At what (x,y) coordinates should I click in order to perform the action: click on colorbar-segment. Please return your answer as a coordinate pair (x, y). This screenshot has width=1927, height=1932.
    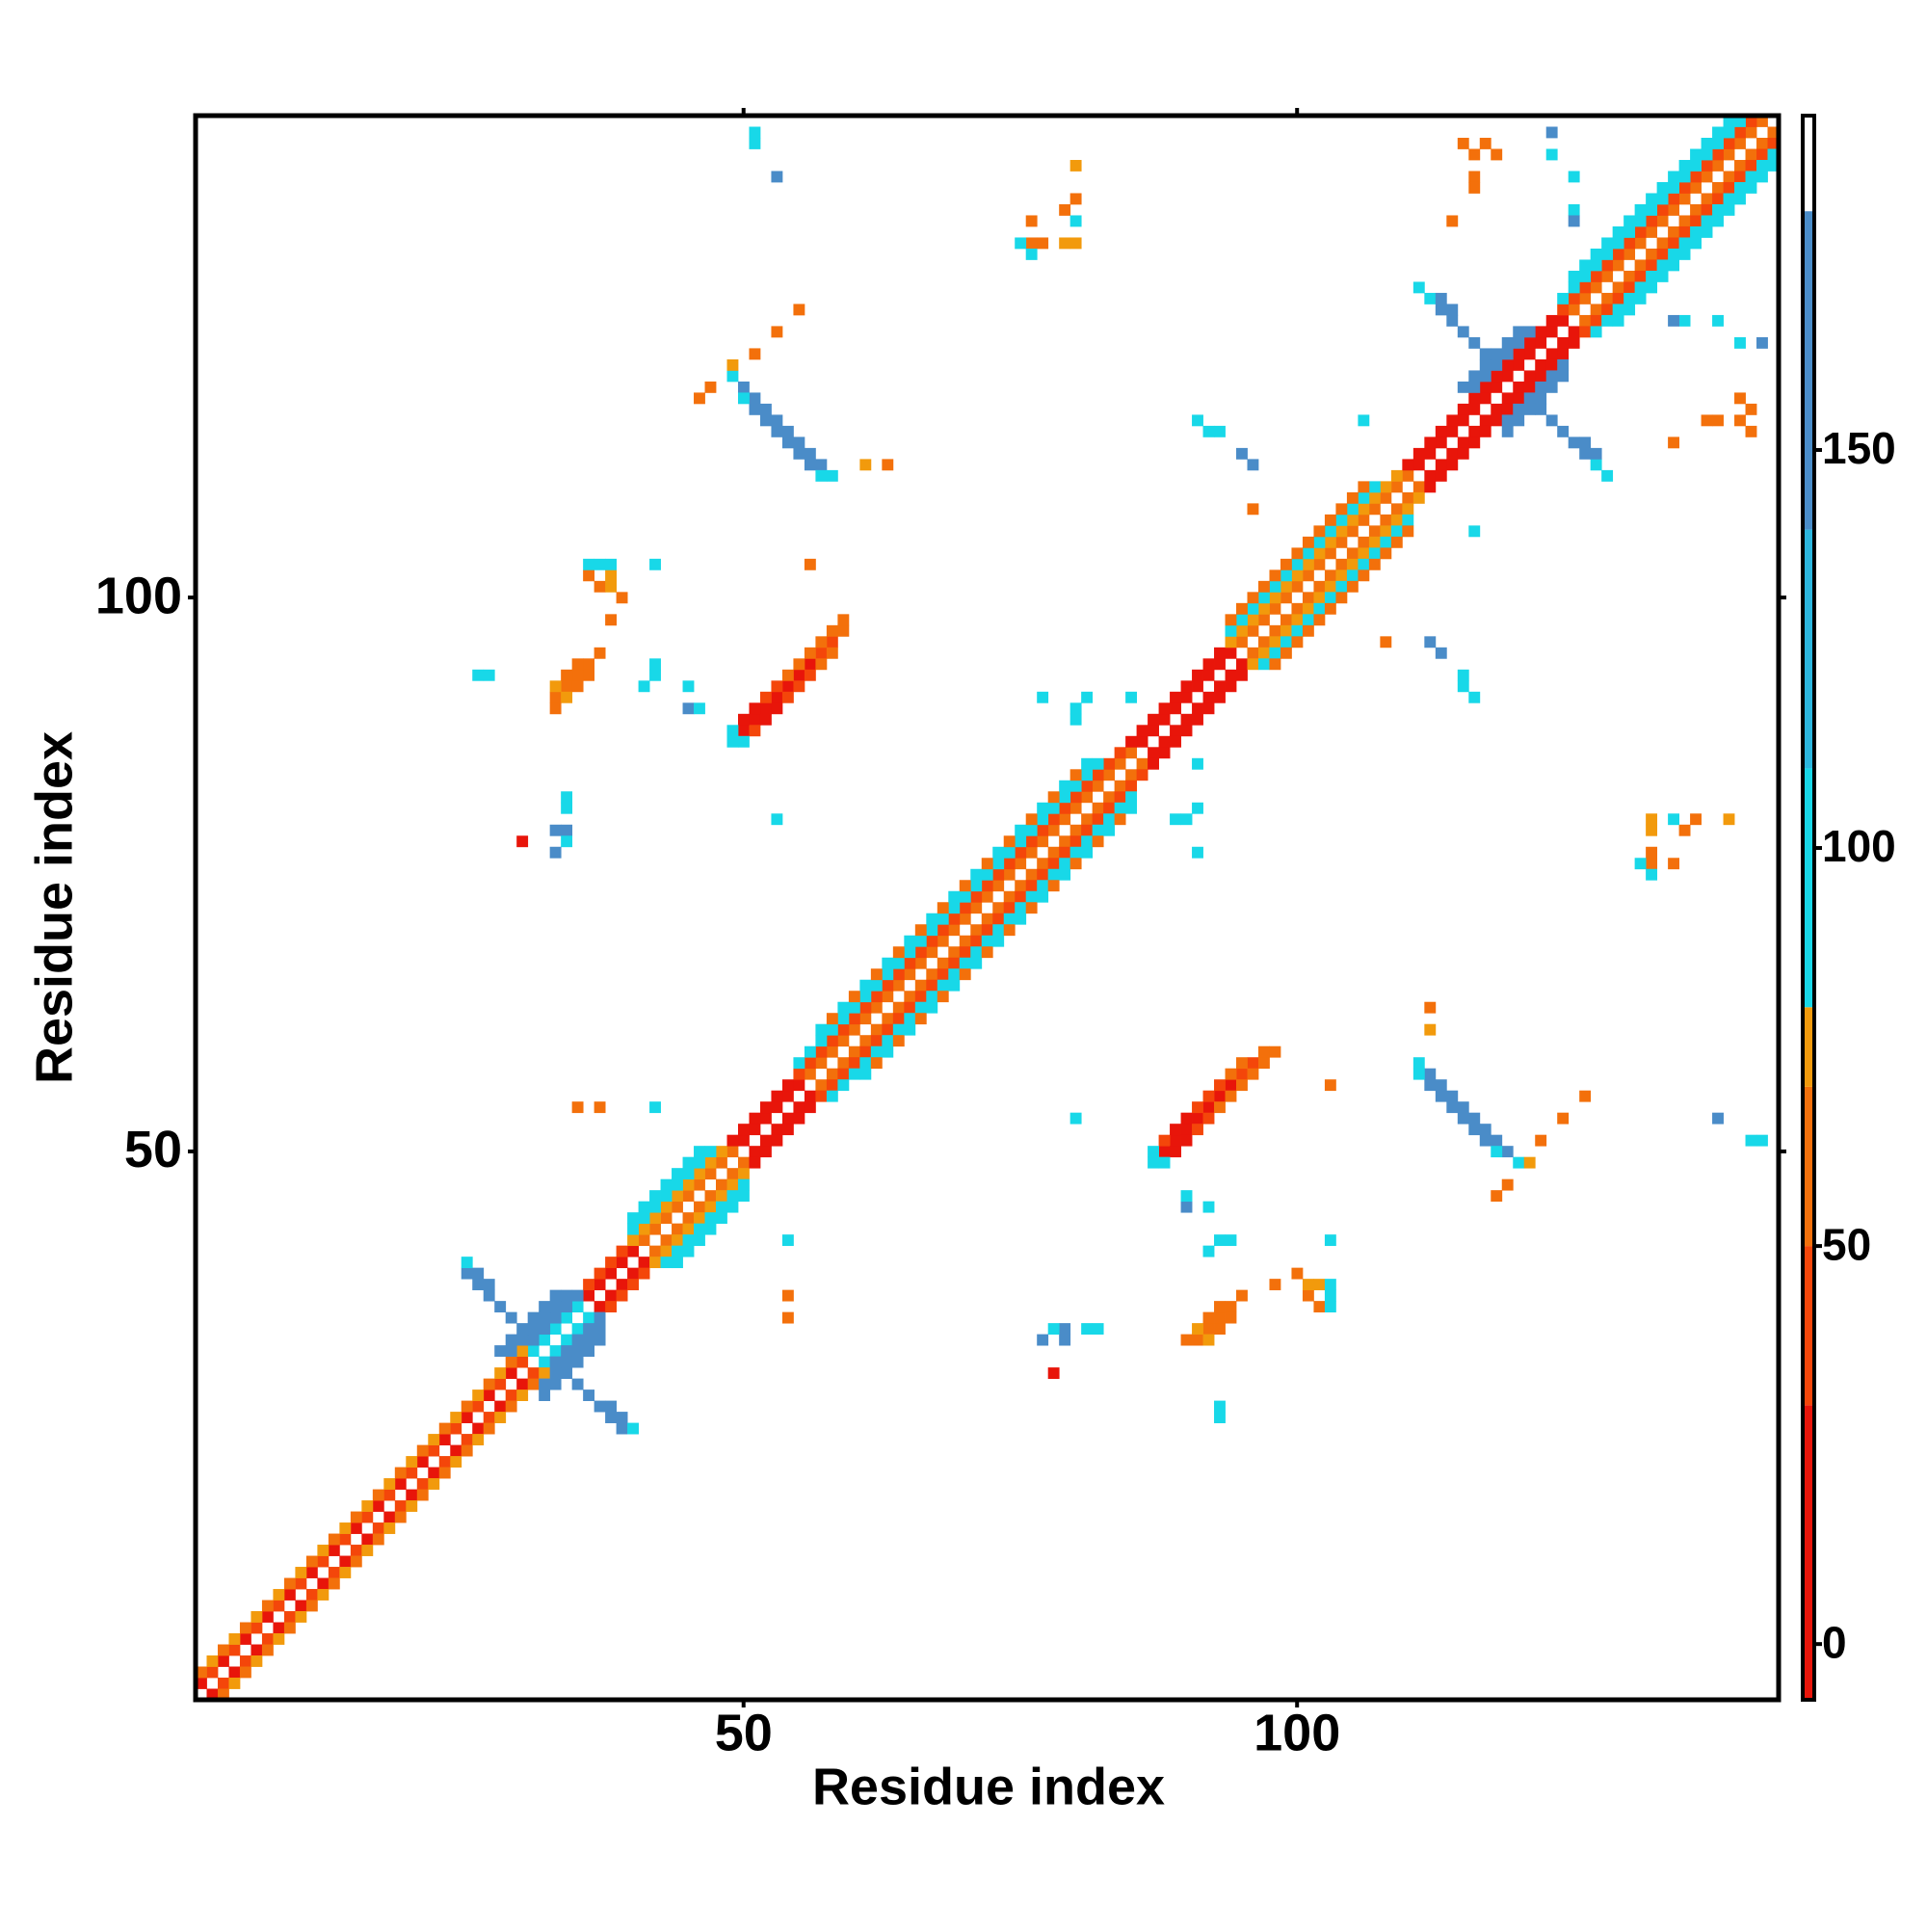
    Looking at the image, I should click on (1809, 164).